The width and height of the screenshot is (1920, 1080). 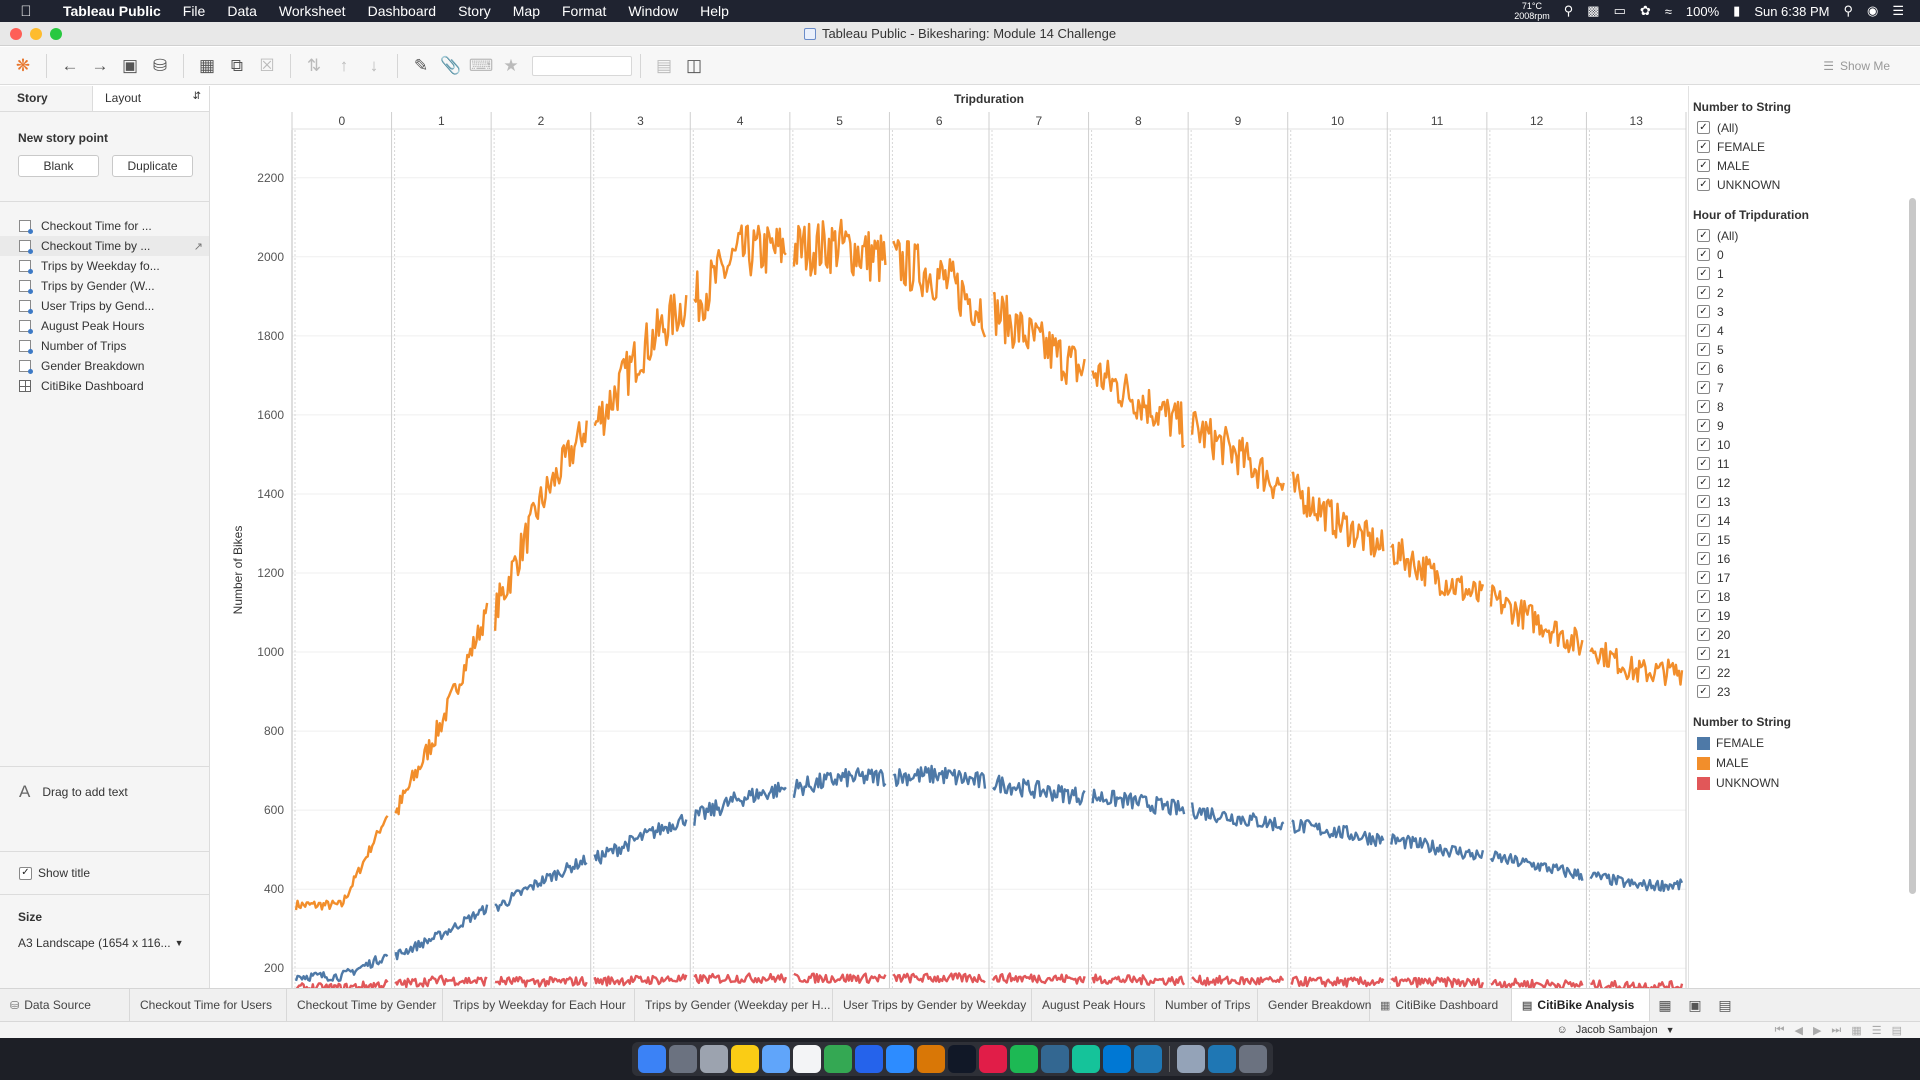 What do you see at coordinates (1804, 292) in the screenshot?
I see `hour-filter-option: ✓ 2` at bounding box center [1804, 292].